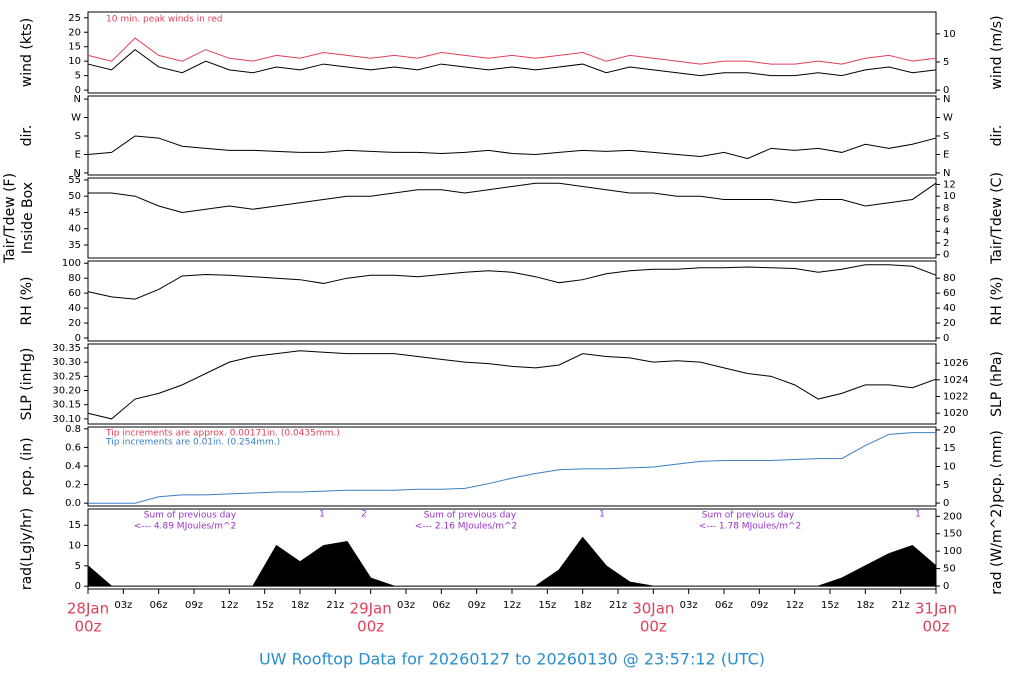  I want to click on y2-axis-label: dir., so click(997, 136).